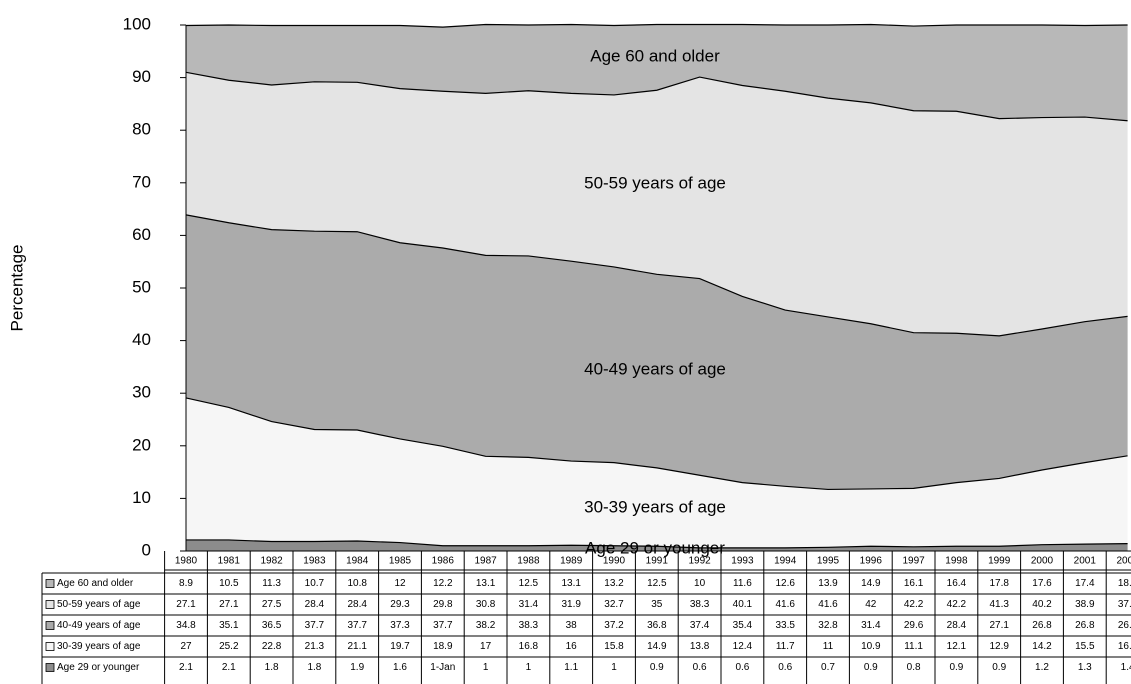  What do you see at coordinates (914, 625) in the screenshot?
I see `table-cell: 29.6` at bounding box center [914, 625].